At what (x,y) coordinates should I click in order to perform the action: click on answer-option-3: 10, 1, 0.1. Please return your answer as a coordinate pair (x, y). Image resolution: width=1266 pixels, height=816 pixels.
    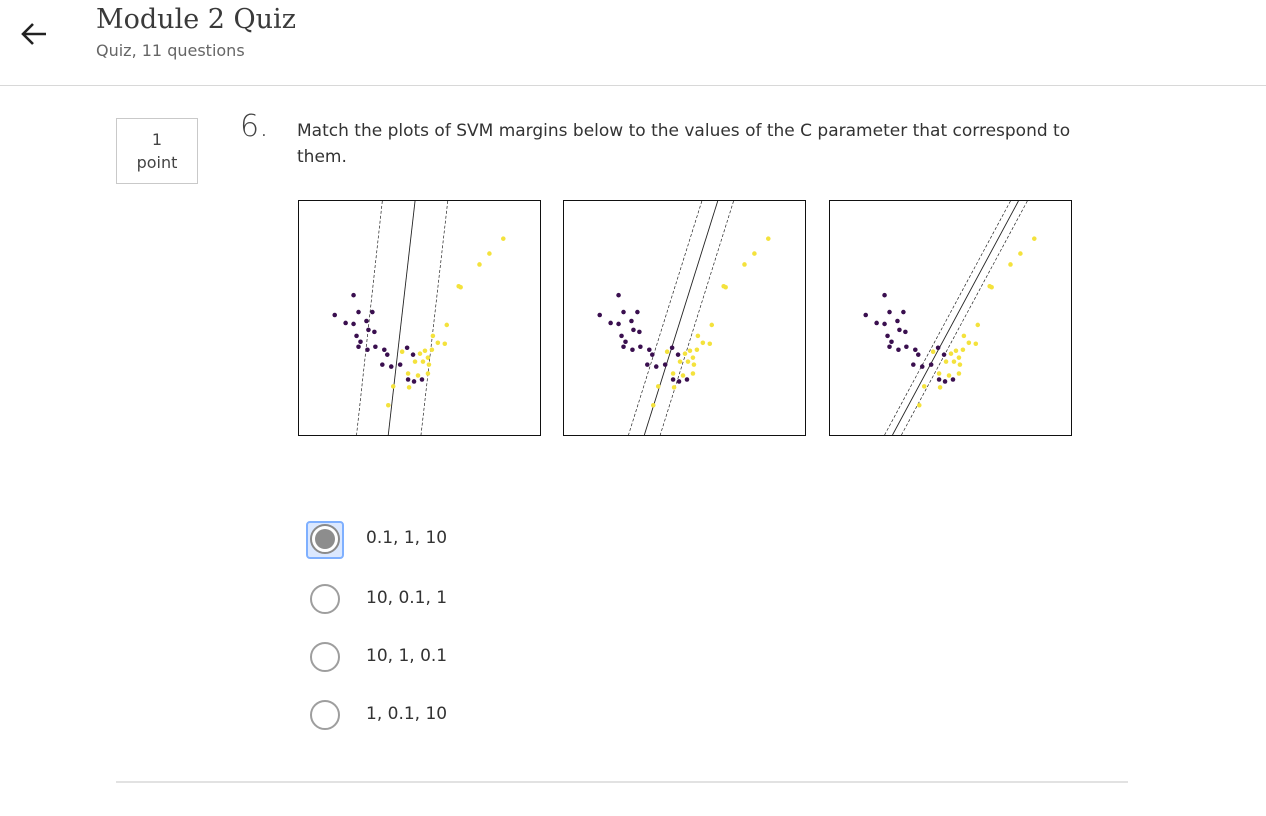
    Looking at the image, I should click on (506, 657).